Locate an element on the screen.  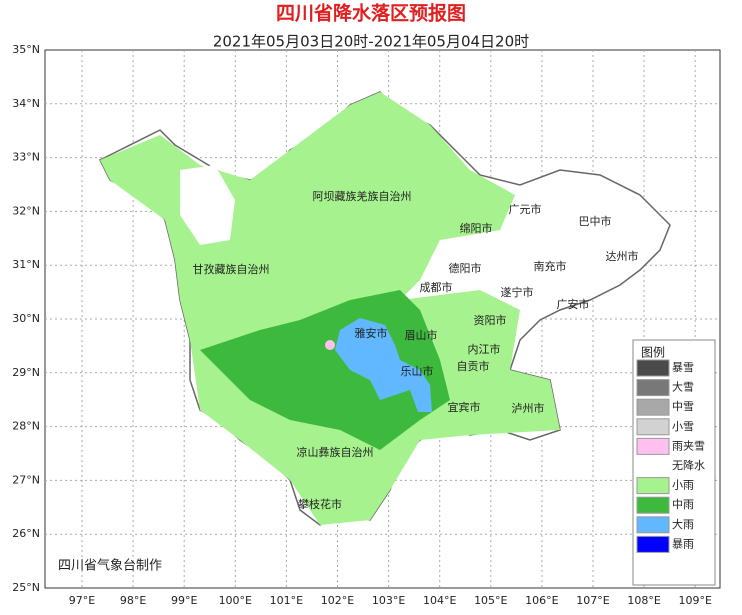
footer: 四川省气象台制作 is located at coordinates (110, 566).